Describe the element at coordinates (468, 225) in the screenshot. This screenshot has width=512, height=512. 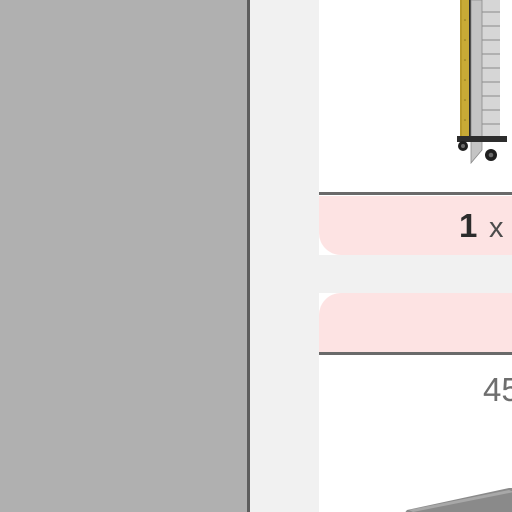
I see `quantity-value: 1` at that location.